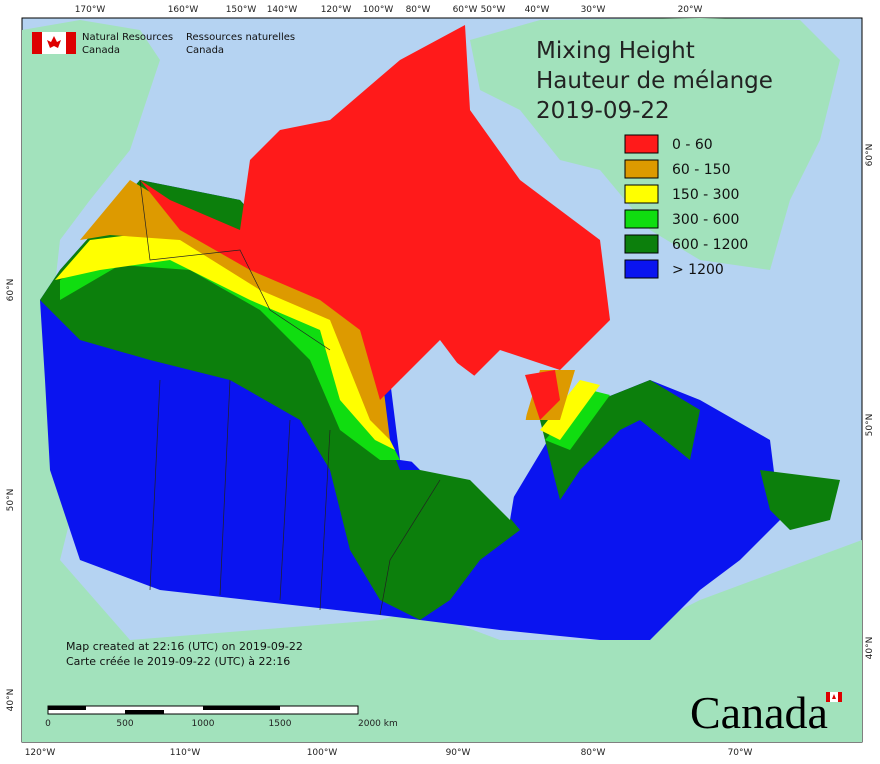 This screenshot has width=880, height=764. What do you see at coordinates (603, 111) in the screenshot?
I see `title-date: 2019-09-22` at bounding box center [603, 111].